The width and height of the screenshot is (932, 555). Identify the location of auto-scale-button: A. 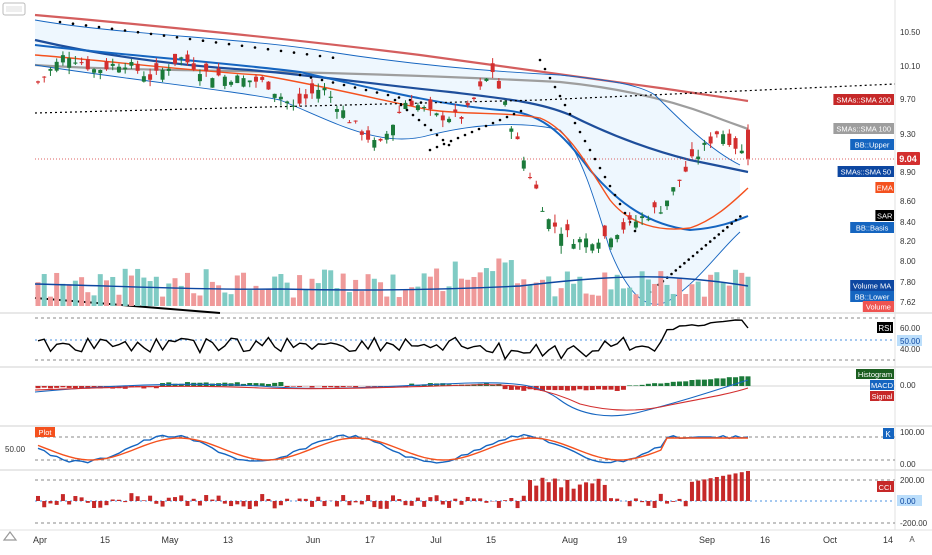
(912, 539).